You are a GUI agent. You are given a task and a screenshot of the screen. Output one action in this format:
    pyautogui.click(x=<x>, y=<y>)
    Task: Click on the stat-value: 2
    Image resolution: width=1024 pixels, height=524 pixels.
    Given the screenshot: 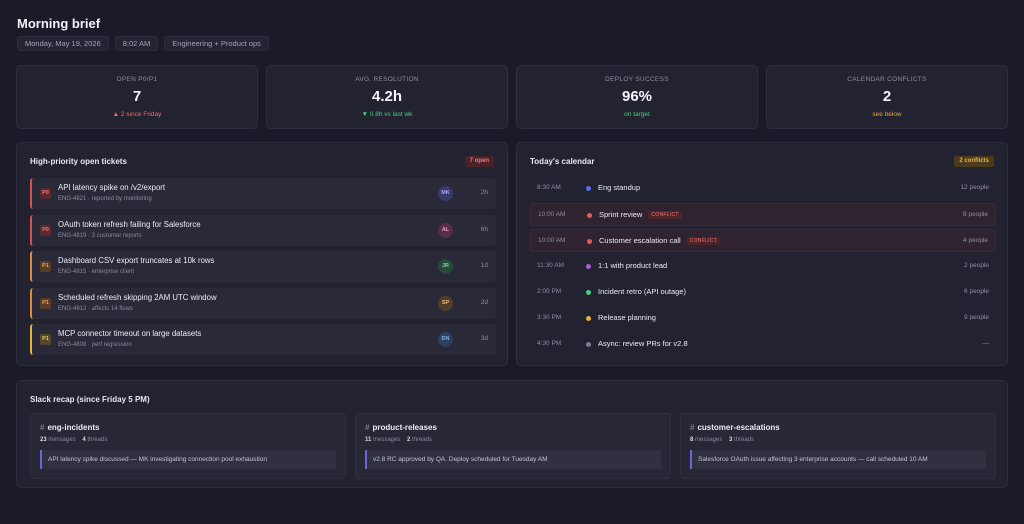 What is the action you would take?
    pyautogui.click(x=887, y=96)
    